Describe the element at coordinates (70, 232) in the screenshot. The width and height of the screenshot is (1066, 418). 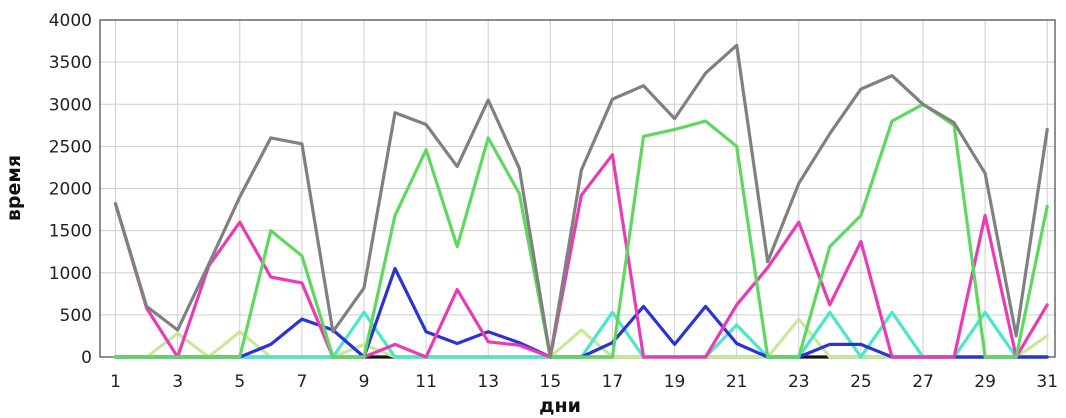
I see `y-tick-label: 1500` at that location.